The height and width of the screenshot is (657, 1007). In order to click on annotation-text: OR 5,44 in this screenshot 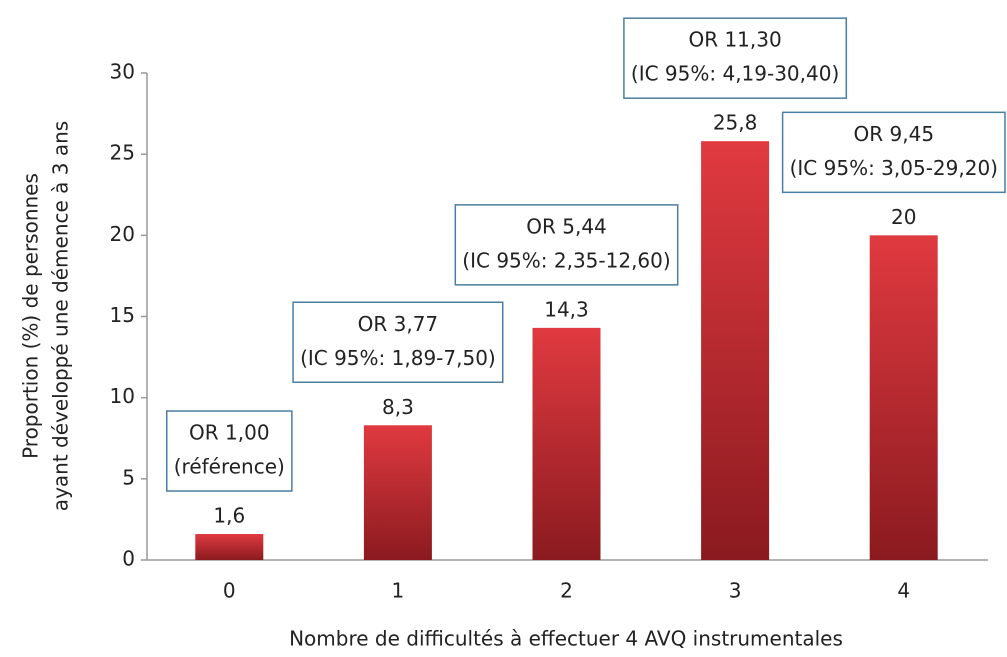, I will do `click(566, 226)`.